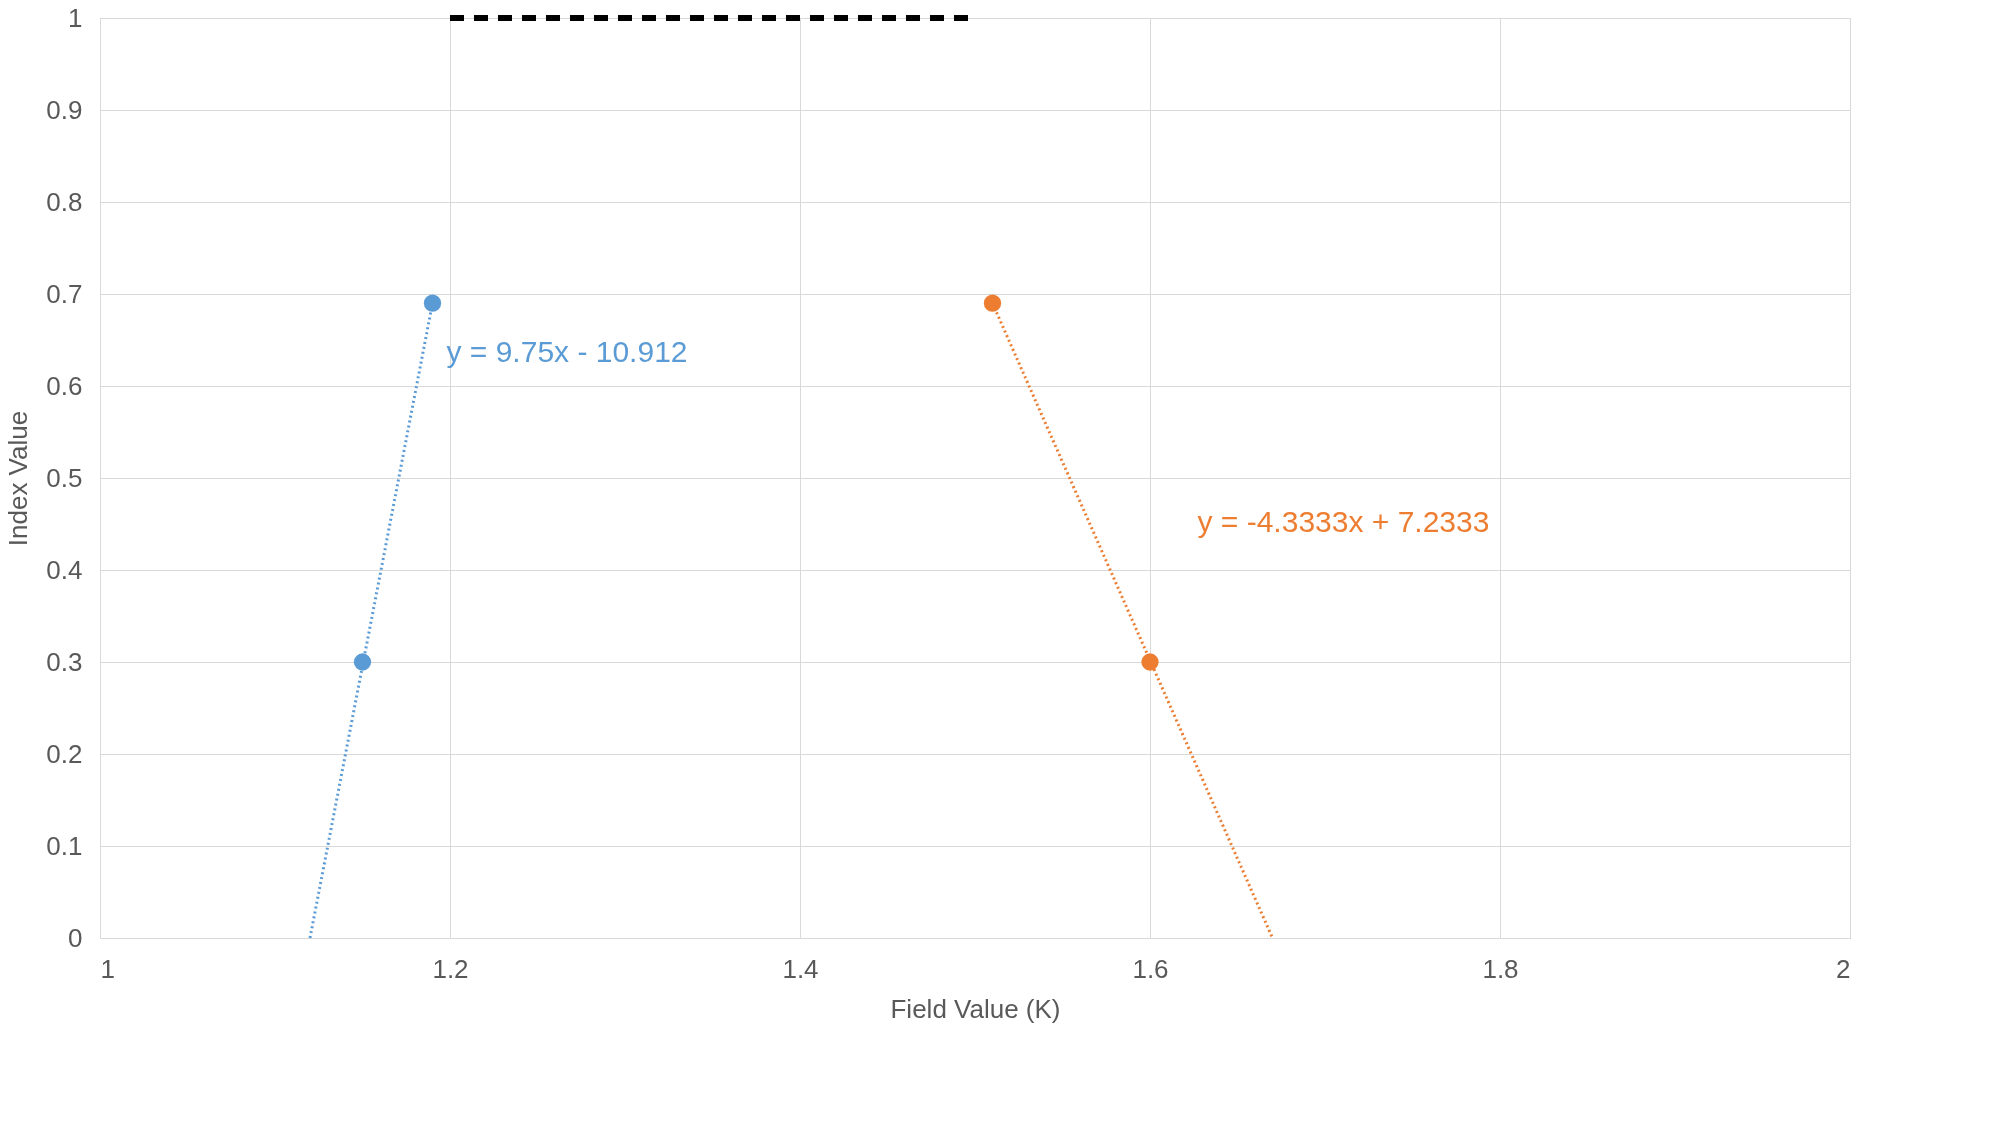 This screenshot has width=1994, height=1131. Describe the element at coordinates (64, 845) in the screenshot. I see `y-tick-label: 0.1` at that location.